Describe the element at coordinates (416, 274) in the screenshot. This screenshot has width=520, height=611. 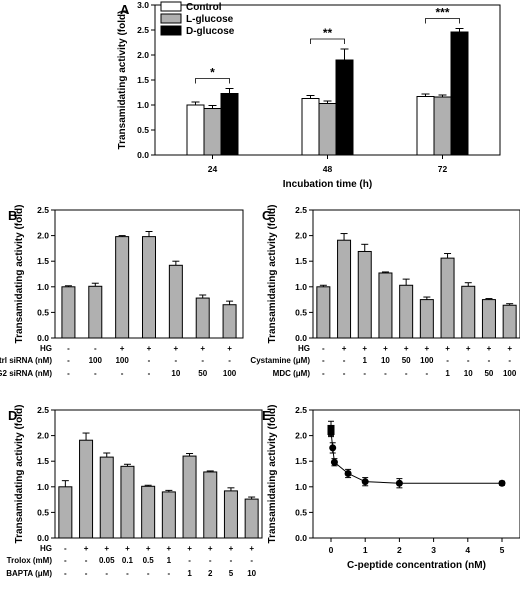
I see `chart-2-plot-frame` at that location.